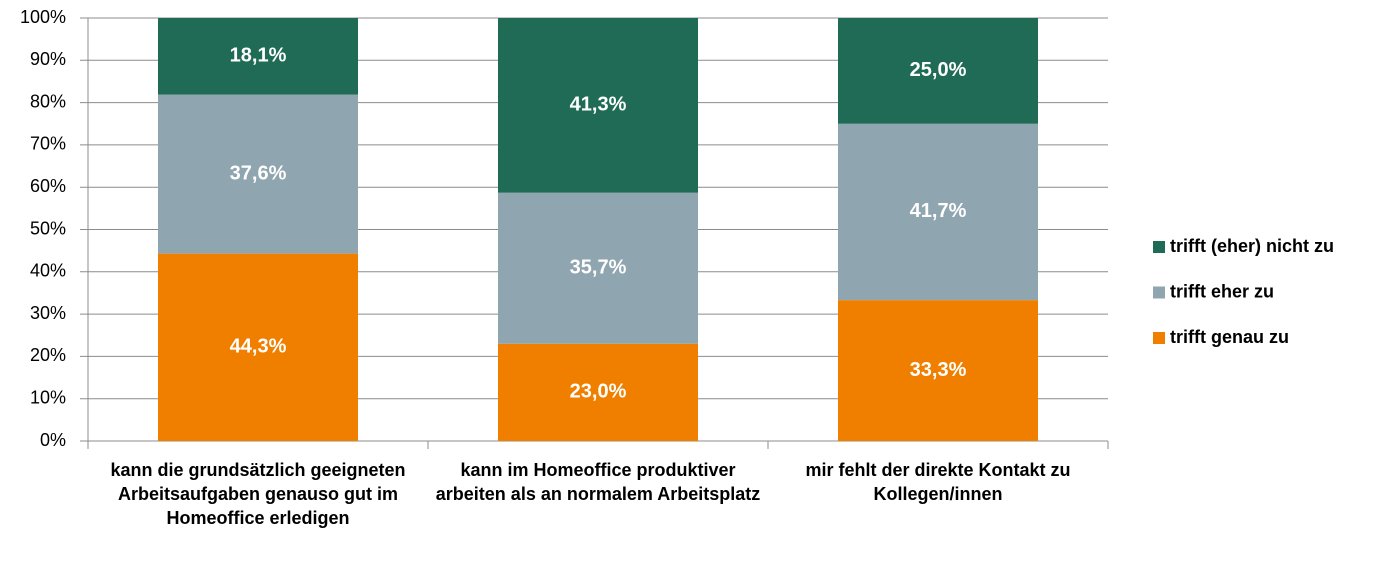  I want to click on y-tick-label: 0%, so click(53, 440).